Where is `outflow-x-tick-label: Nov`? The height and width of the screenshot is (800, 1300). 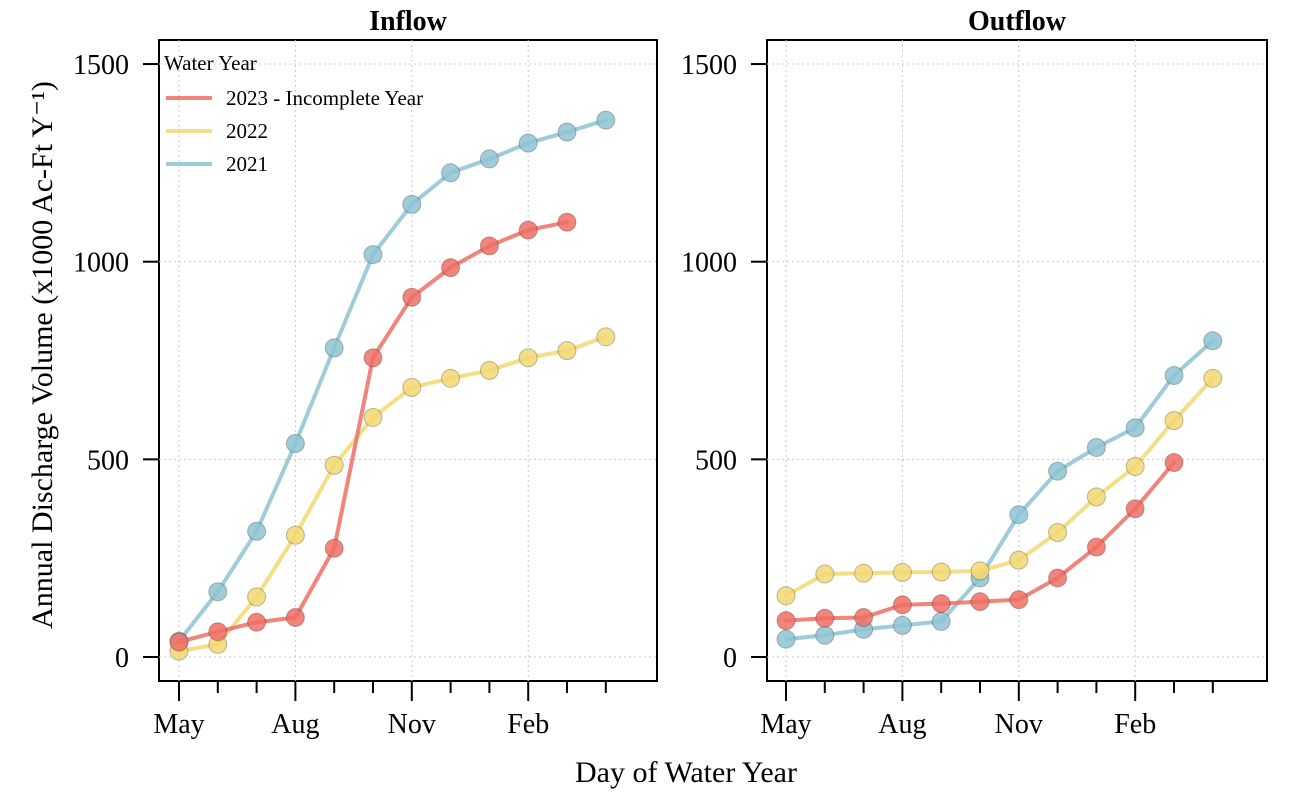 outflow-x-tick-label: Nov is located at coordinates (1019, 724).